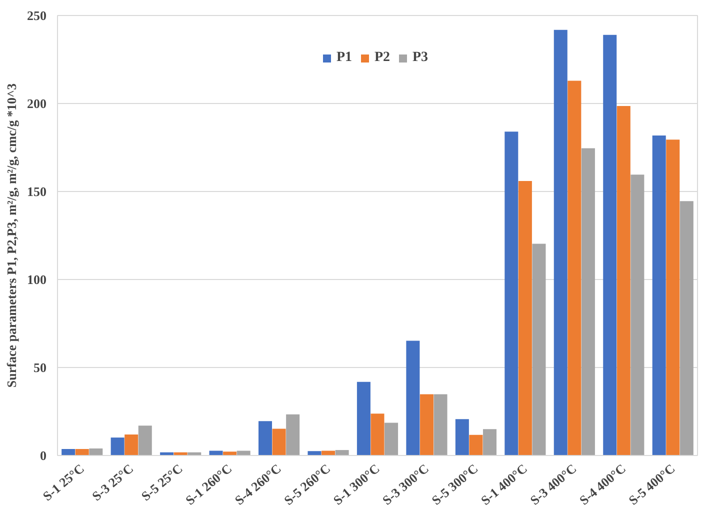 This screenshot has height=520, width=716. What do you see at coordinates (36, 103) in the screenshot?
I see `y-tick-label: 200` at bounding box center [36, 103].